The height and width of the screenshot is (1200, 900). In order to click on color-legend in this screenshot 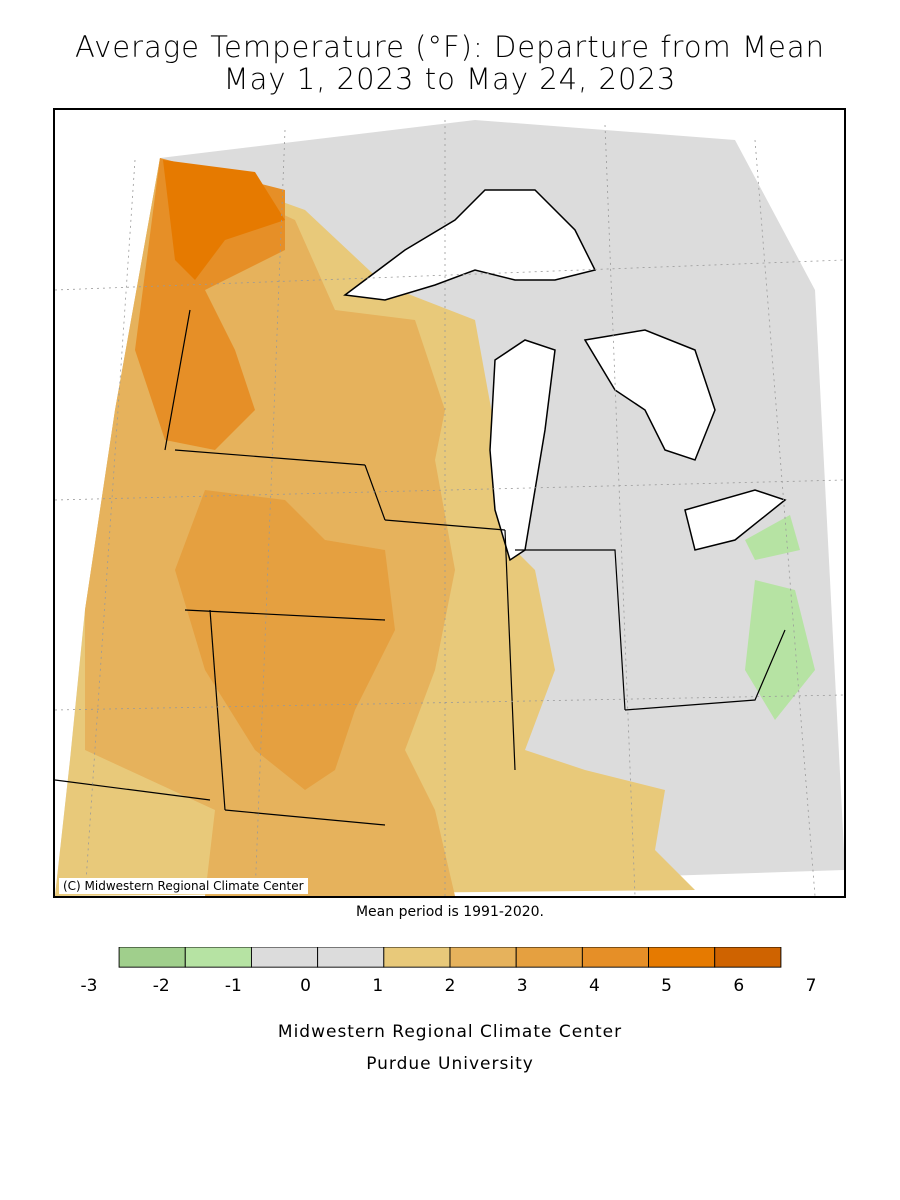, I will do `click(450, 957)`.